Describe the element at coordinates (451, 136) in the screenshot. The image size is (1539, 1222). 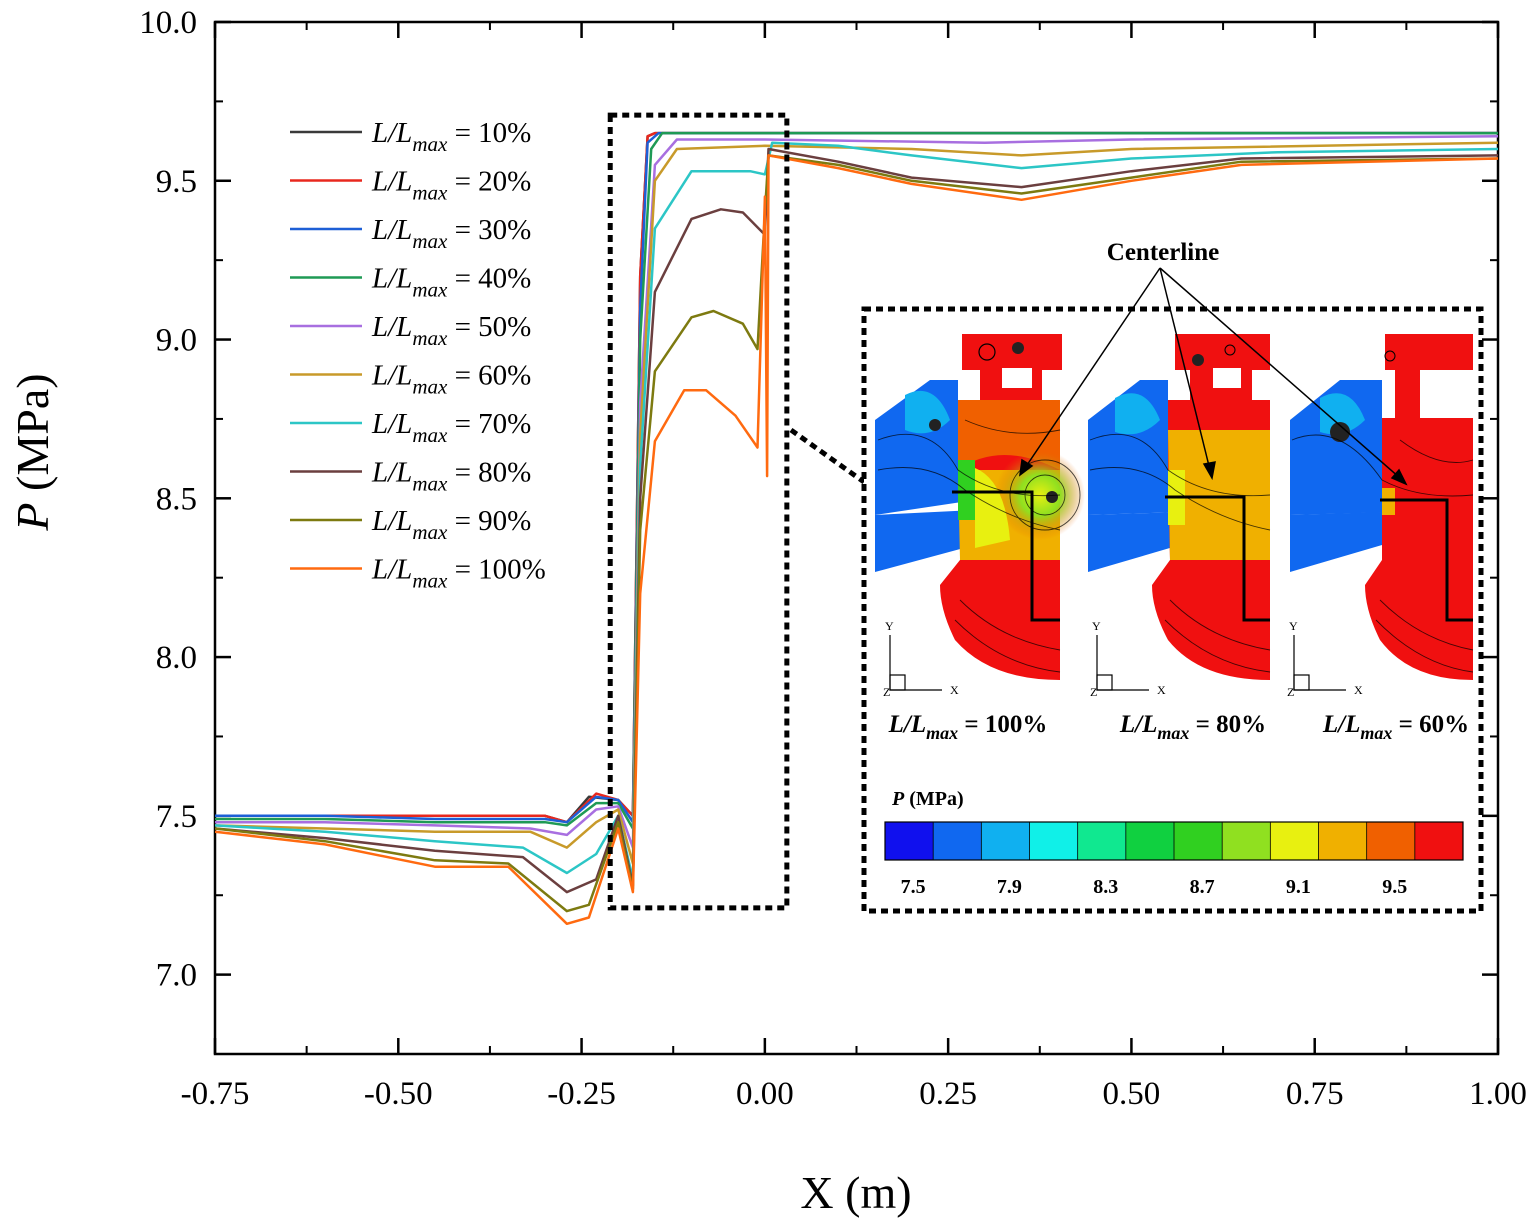
I see `legend-label: L/Lmax = 10%` at that location.